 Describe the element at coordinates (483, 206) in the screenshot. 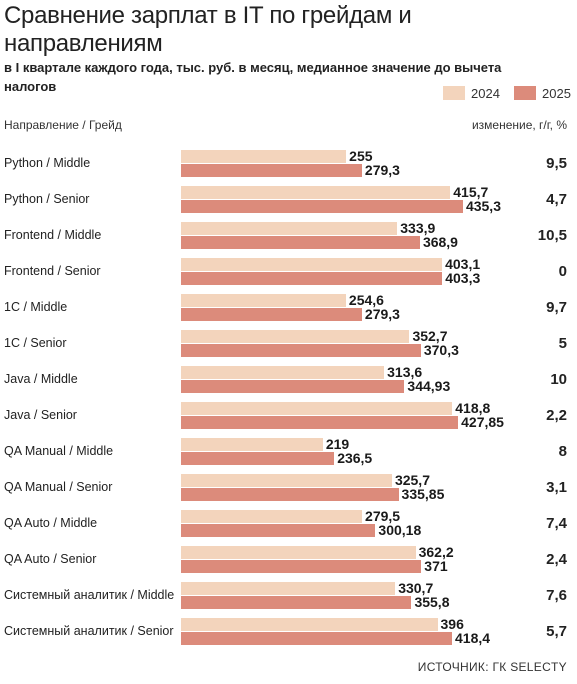

I see `data-label-2025: 435,3` at that location.